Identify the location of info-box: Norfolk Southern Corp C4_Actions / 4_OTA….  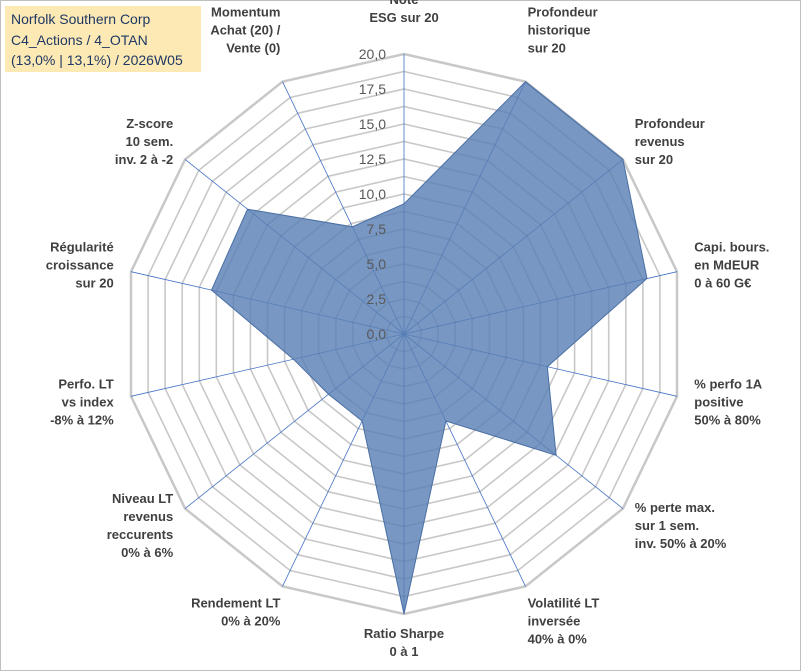
(103, 39).